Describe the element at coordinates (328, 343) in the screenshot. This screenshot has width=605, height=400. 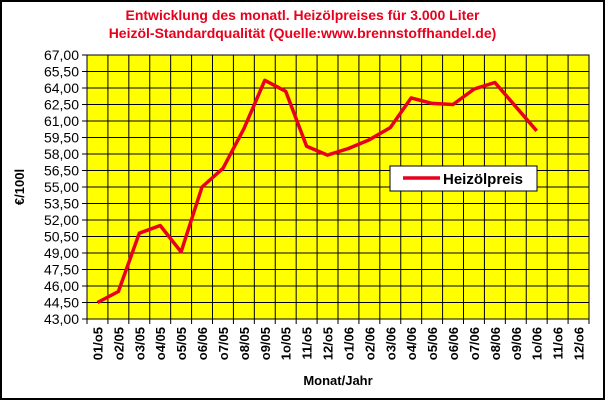
I see `x-tick-label: 12/o5` at that location.